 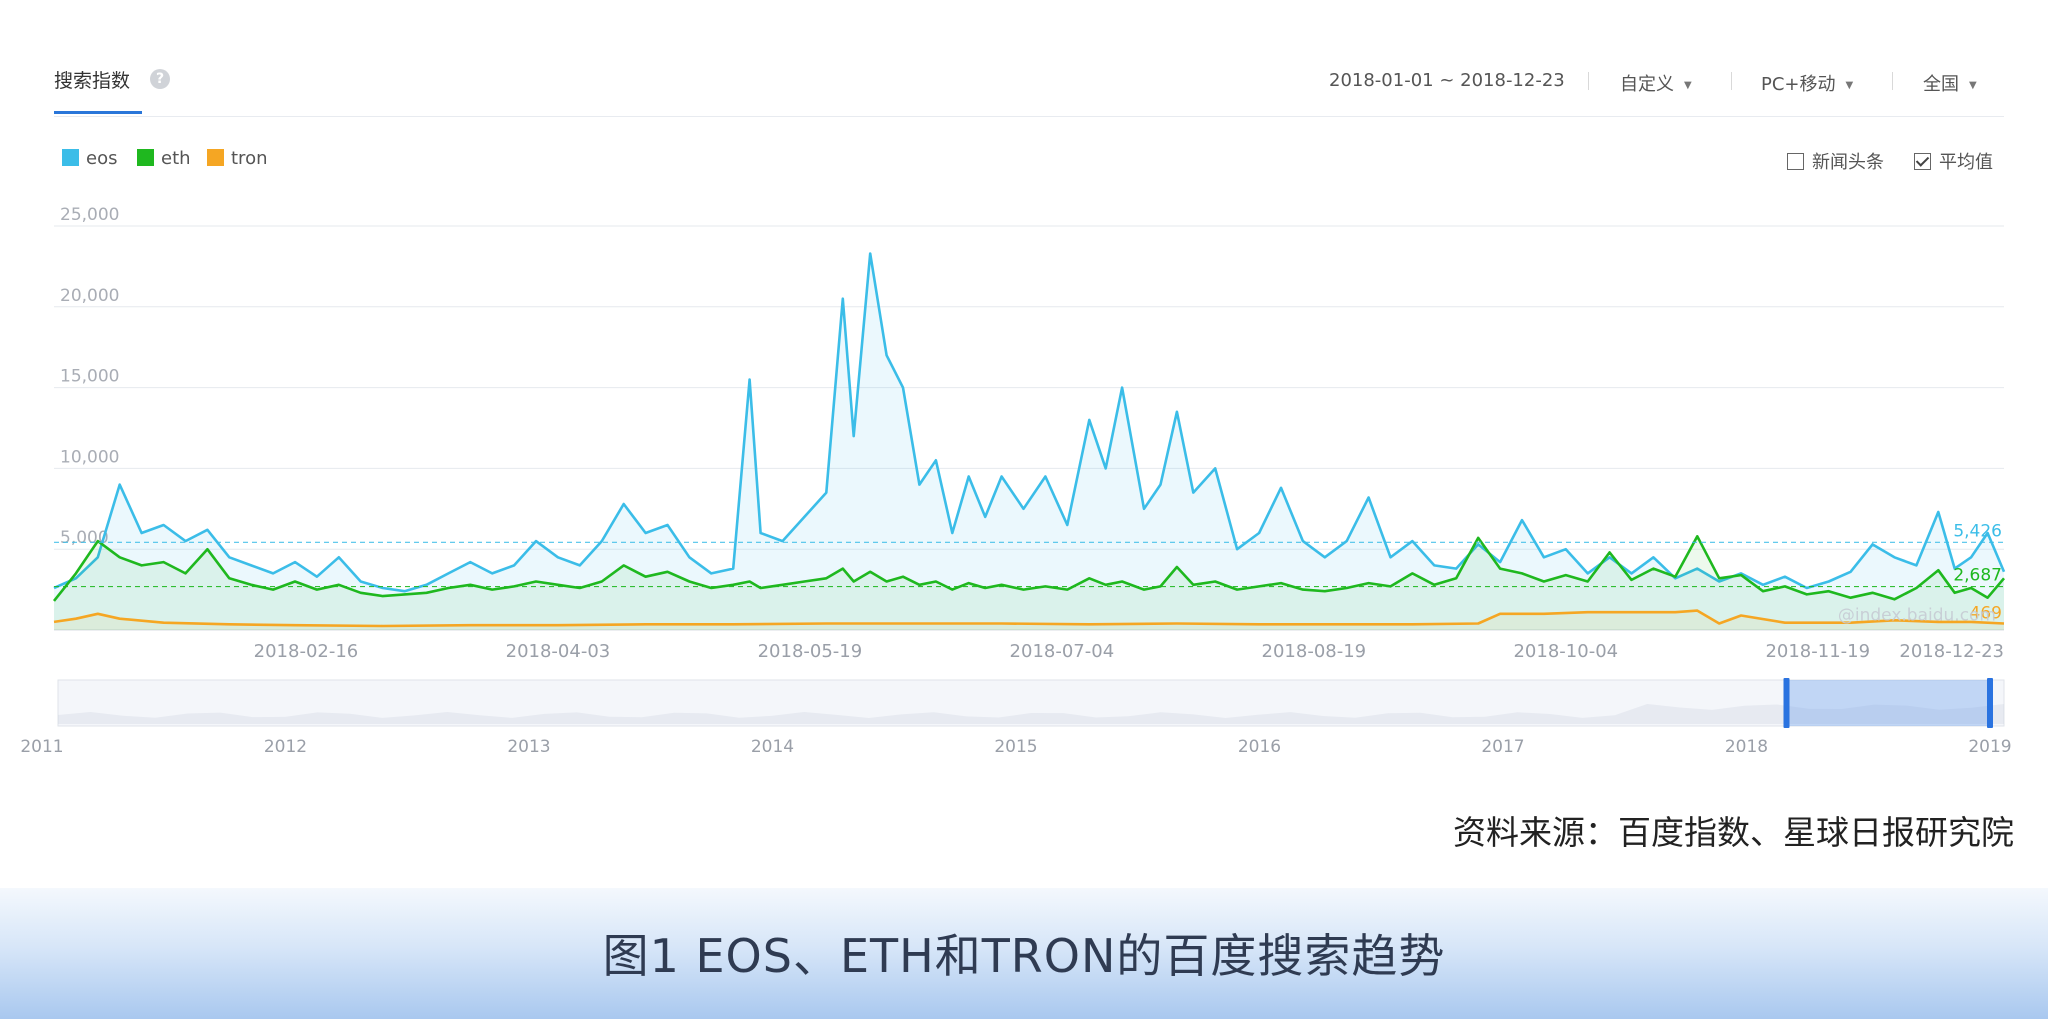 What do you see at coordinates (1798, 84) in the screenshot?
I see `device-dropdown-label: PC+移动` at bounding box center [1798, 84].